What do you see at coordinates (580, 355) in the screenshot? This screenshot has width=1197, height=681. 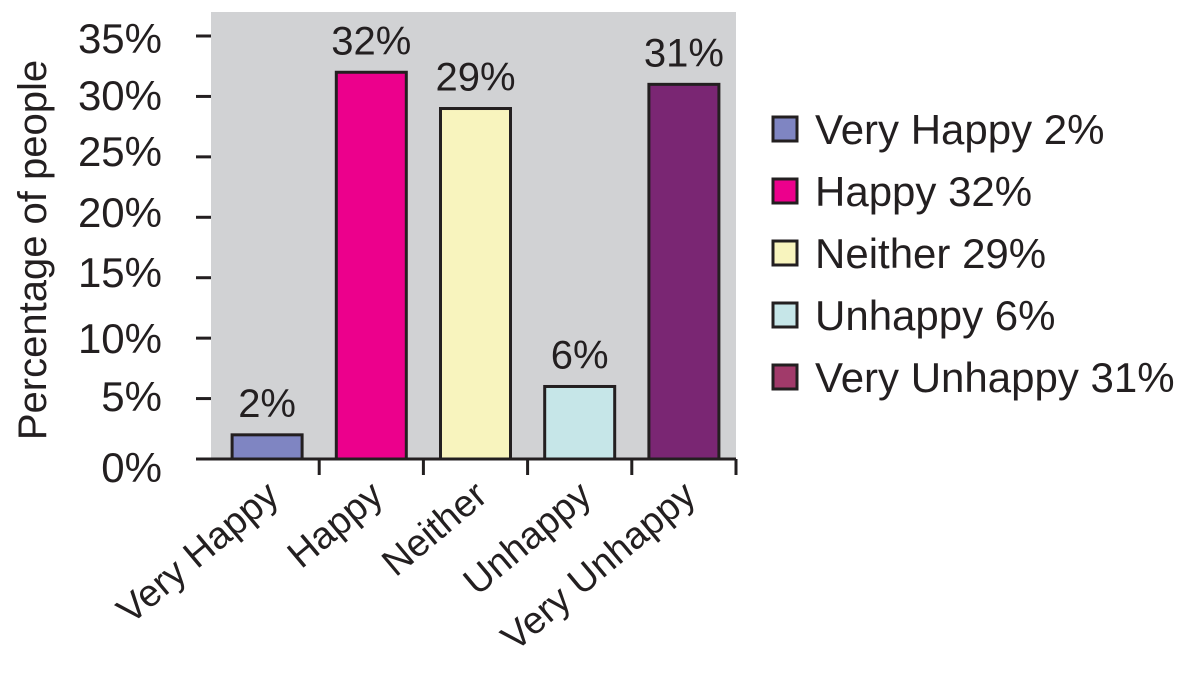 I see `bar-data-label: 6%` at bounding box center [580, 355].